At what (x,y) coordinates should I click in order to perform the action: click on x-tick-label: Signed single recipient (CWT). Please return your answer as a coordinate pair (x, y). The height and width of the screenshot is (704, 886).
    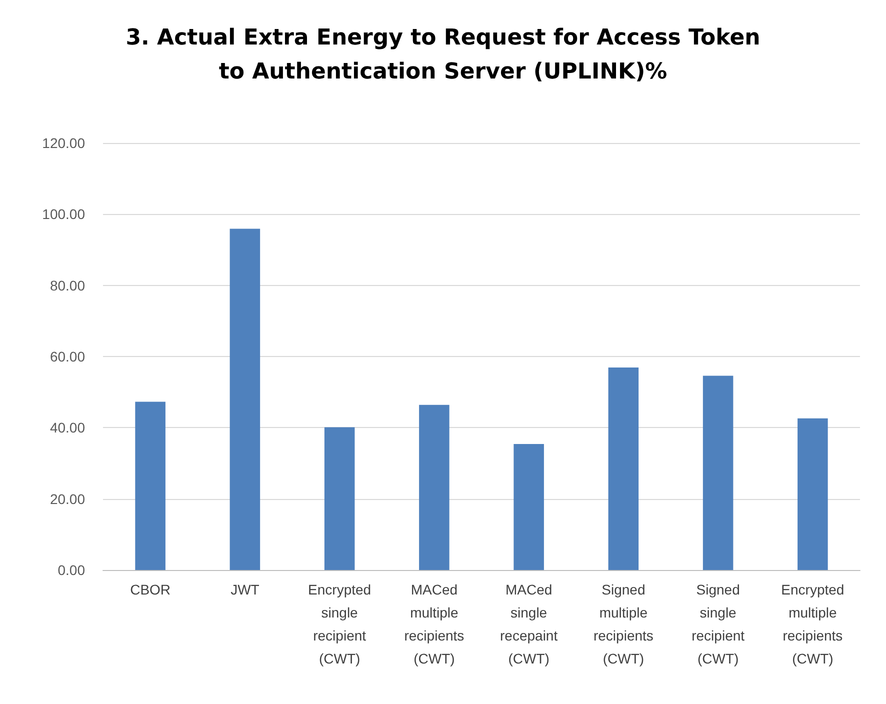
    Looking at the image, I should click on (718, 624).